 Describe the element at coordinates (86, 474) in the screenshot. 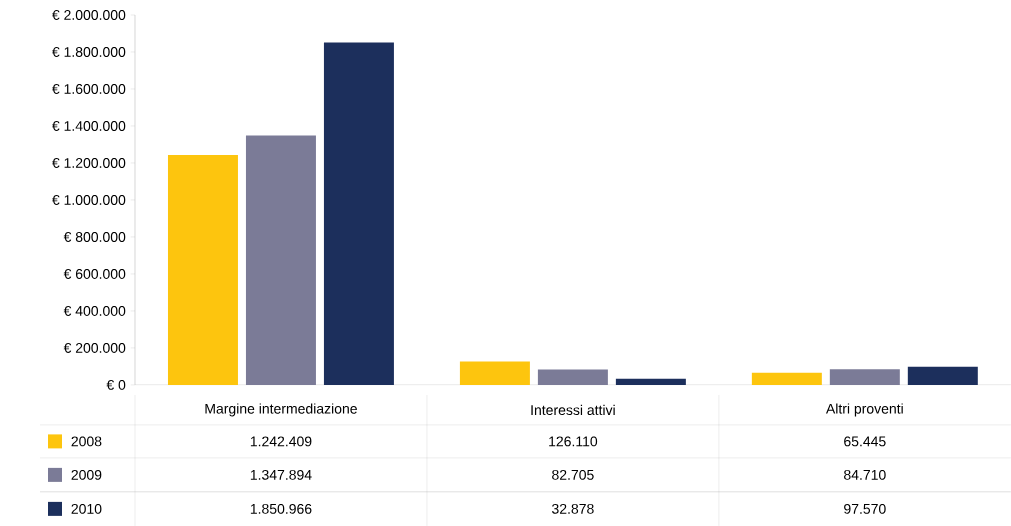

I see `legend-label: 2009` at that location.